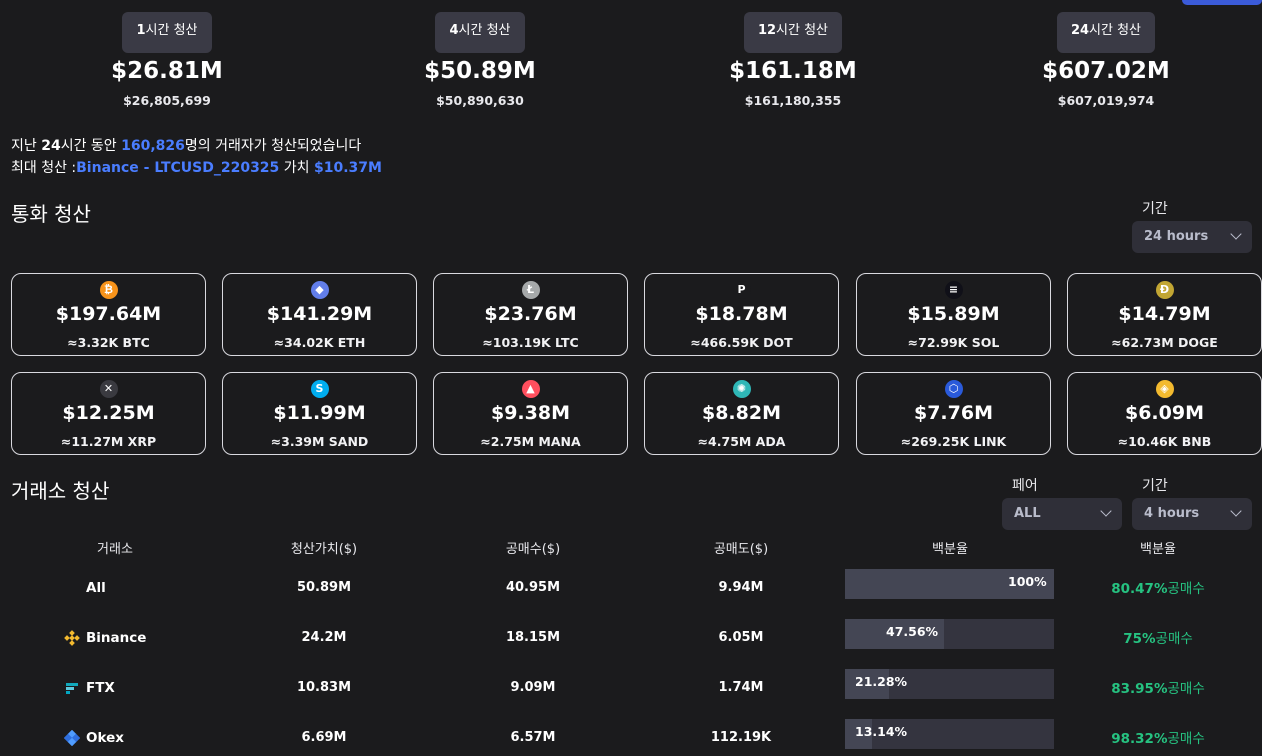 This screenshot has width=1262, height=756. I want to click on percentage-bar: 21.28%, so click(949, 684).